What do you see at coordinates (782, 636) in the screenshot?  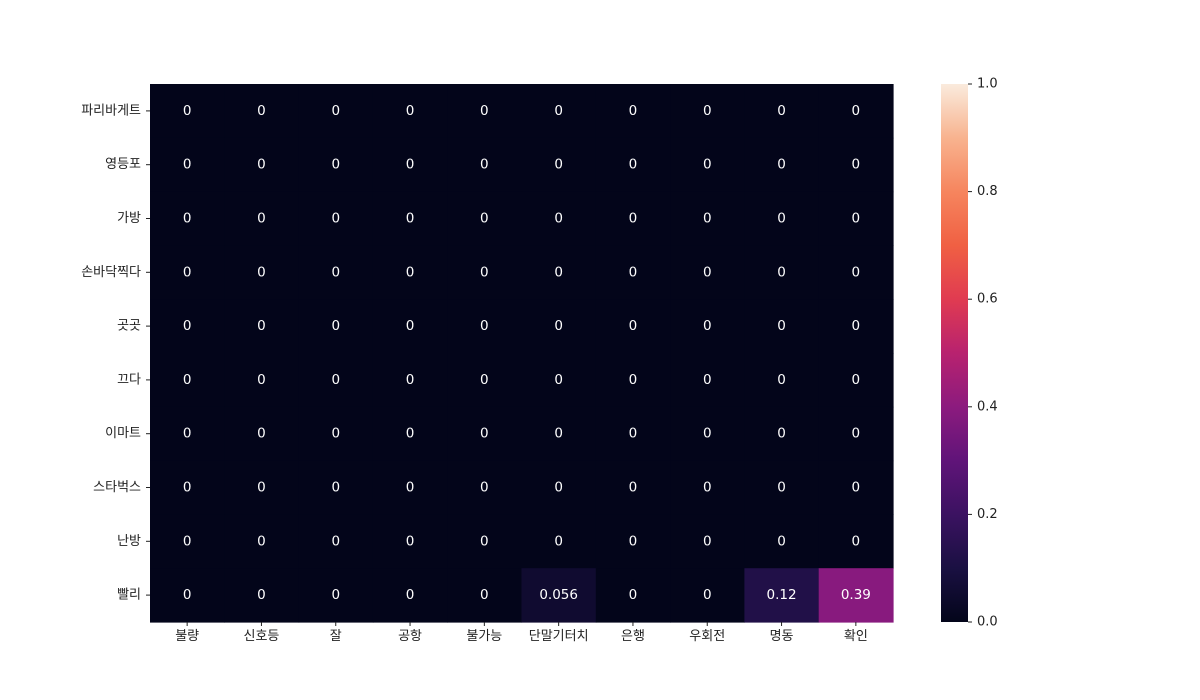 I see `x-tick-label: 명동` at bounding box center [782, 636].